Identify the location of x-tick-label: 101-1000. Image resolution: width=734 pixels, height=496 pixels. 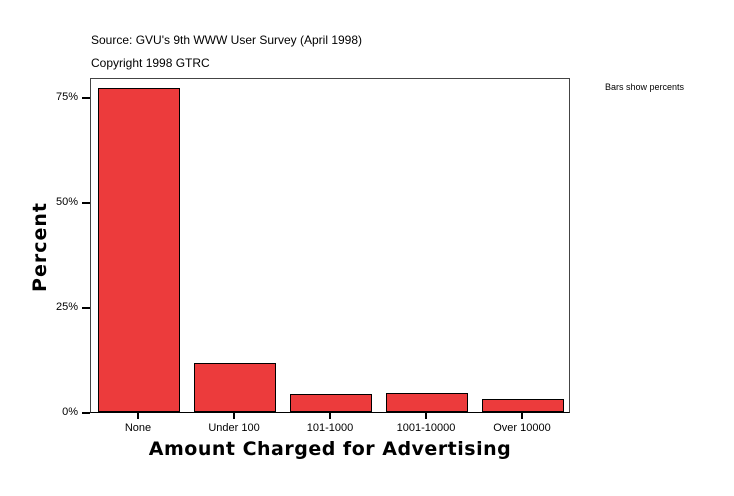
(330, 428).